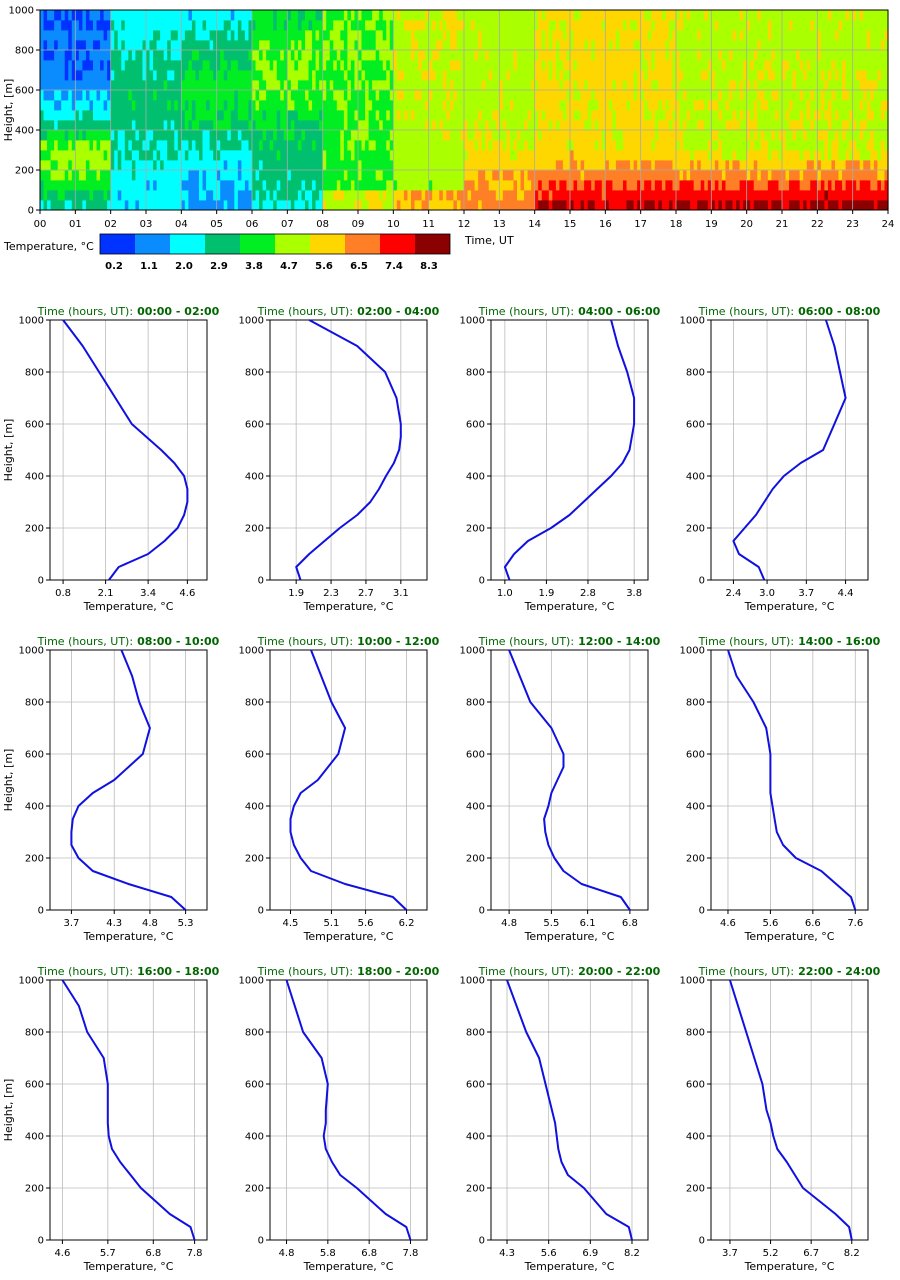  Describe the element at coordinates (275, 244) in the screenshot. I see `colorbar-frame` at that location.